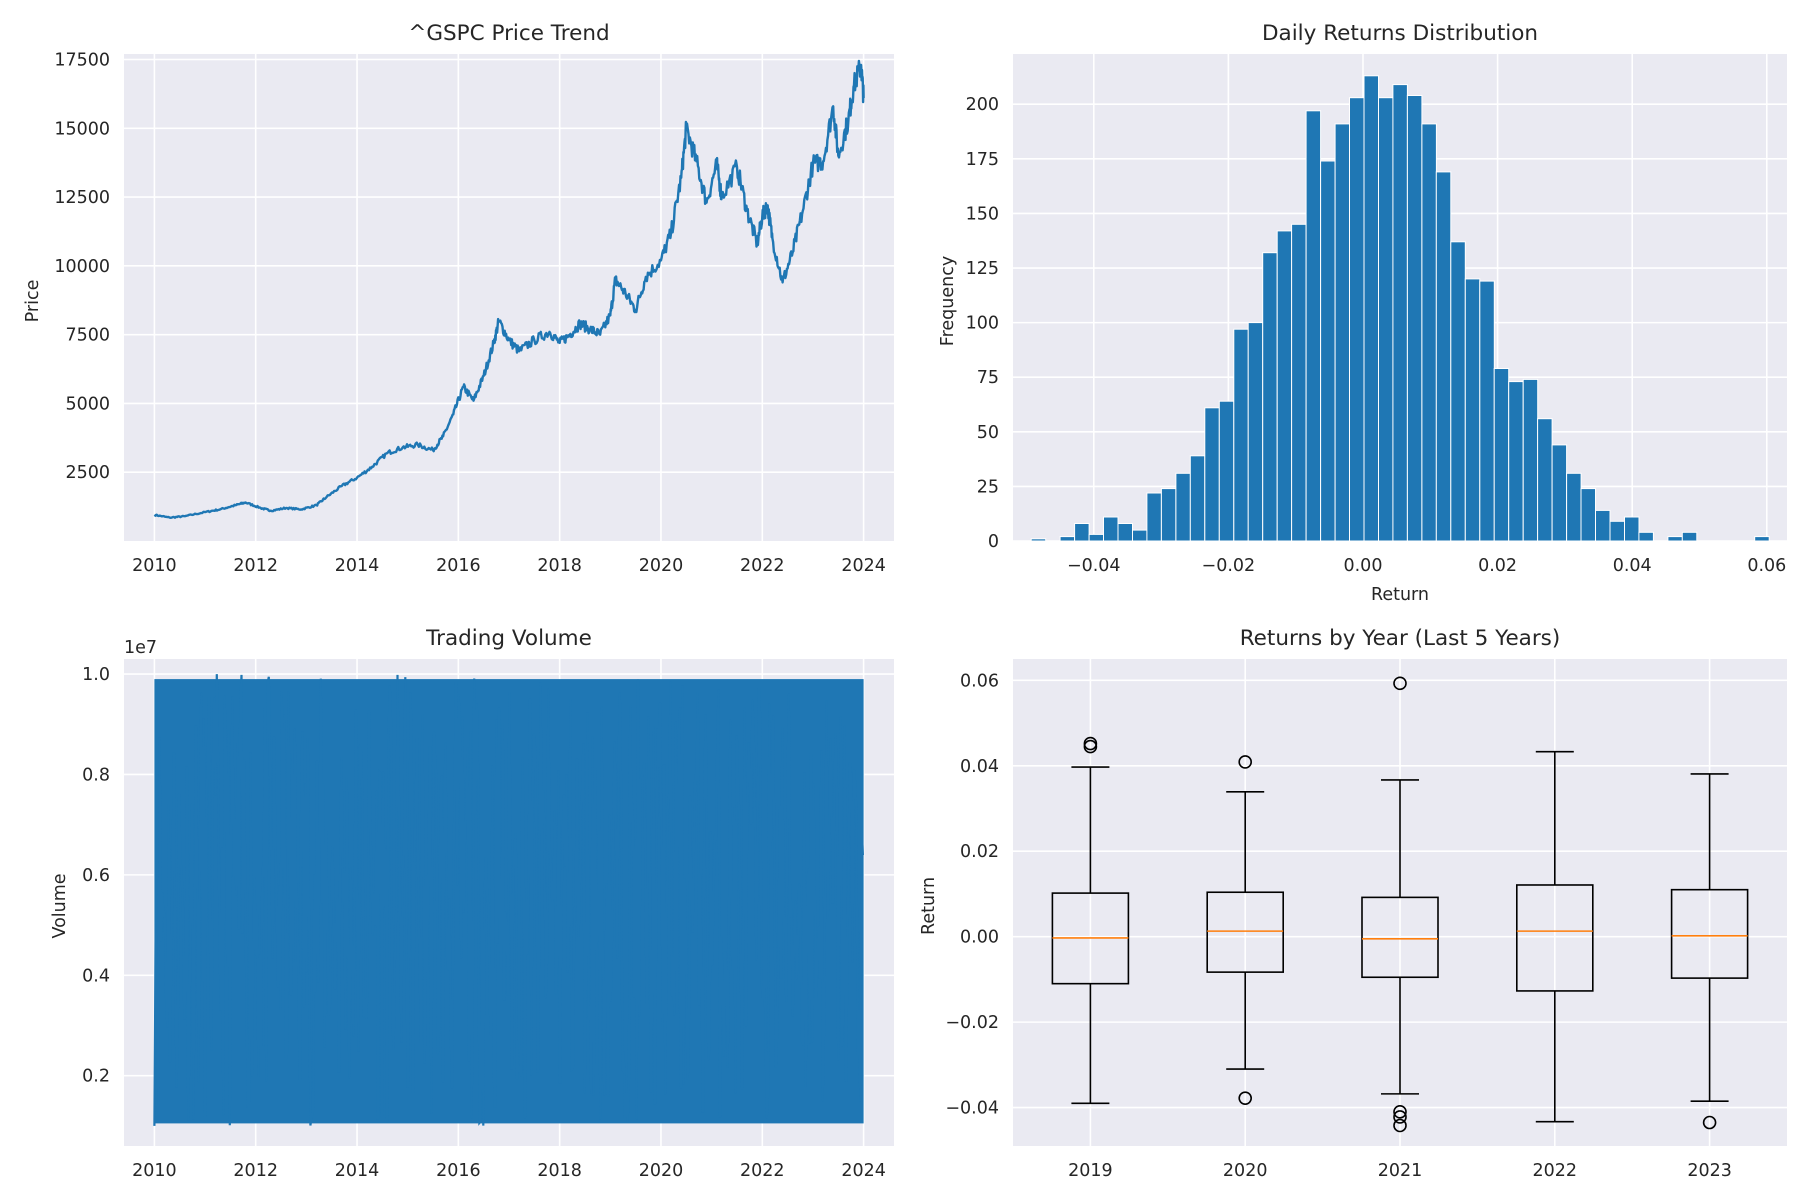  What do you see at coordinates (87, 404) in the screenshot?
I see `price-tick-label: 5000` at bounding box center [87, 404].